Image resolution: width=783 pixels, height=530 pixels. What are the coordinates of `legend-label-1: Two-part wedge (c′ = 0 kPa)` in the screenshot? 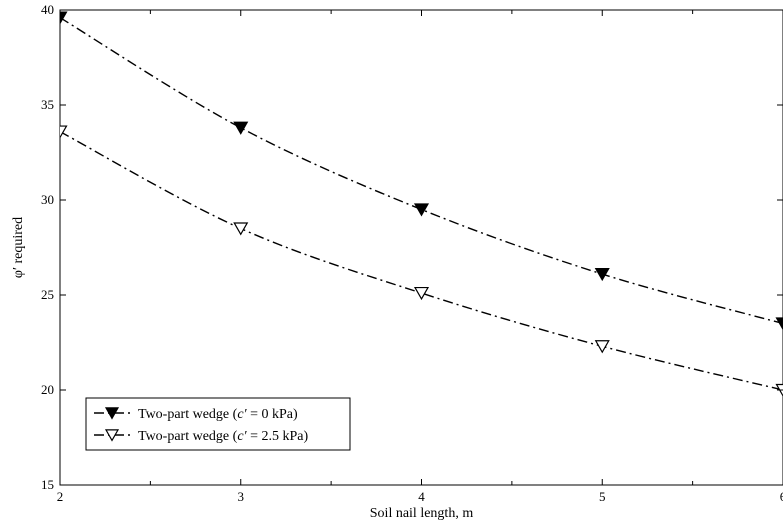 It's located at (218, 414).